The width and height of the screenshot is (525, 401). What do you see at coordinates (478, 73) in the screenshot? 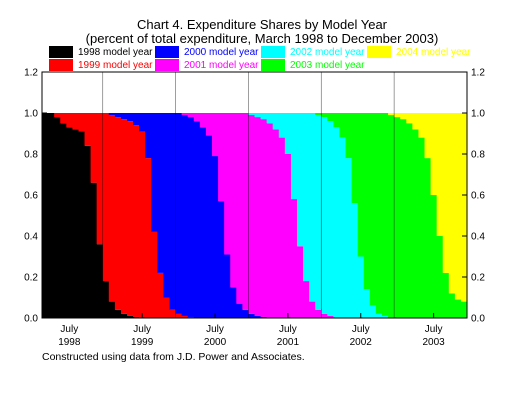
I see `y-tick-label-right: 1.2` at bounding box center [478, 73].